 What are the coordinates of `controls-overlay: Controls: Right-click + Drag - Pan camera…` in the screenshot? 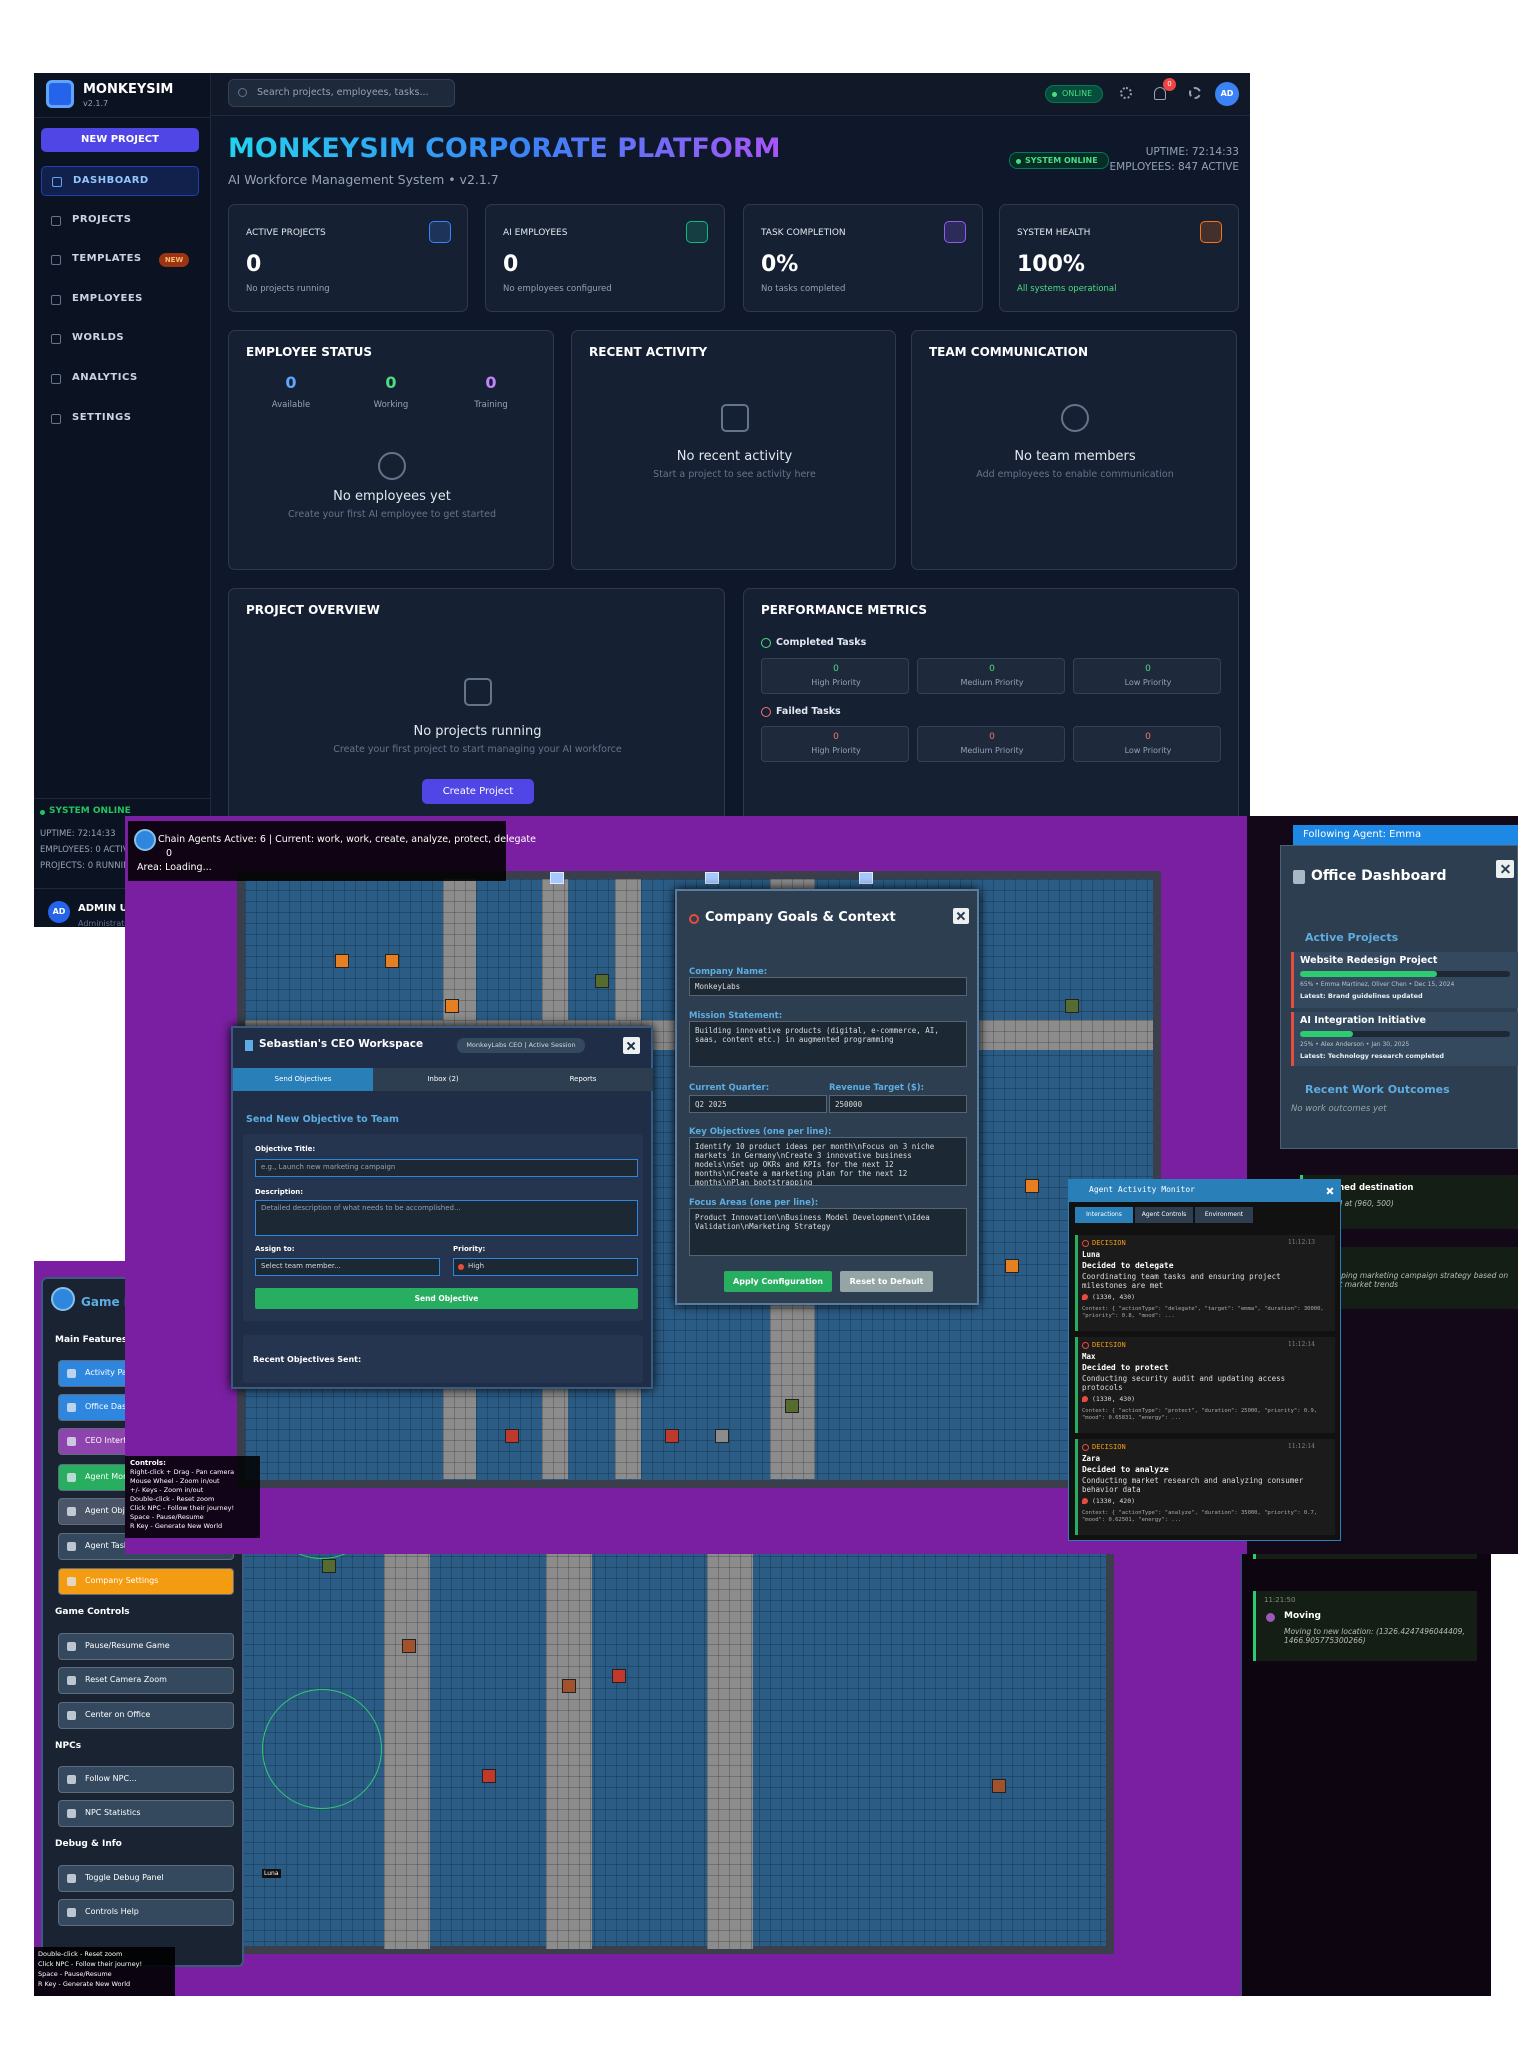 It's located at (192, 1497).